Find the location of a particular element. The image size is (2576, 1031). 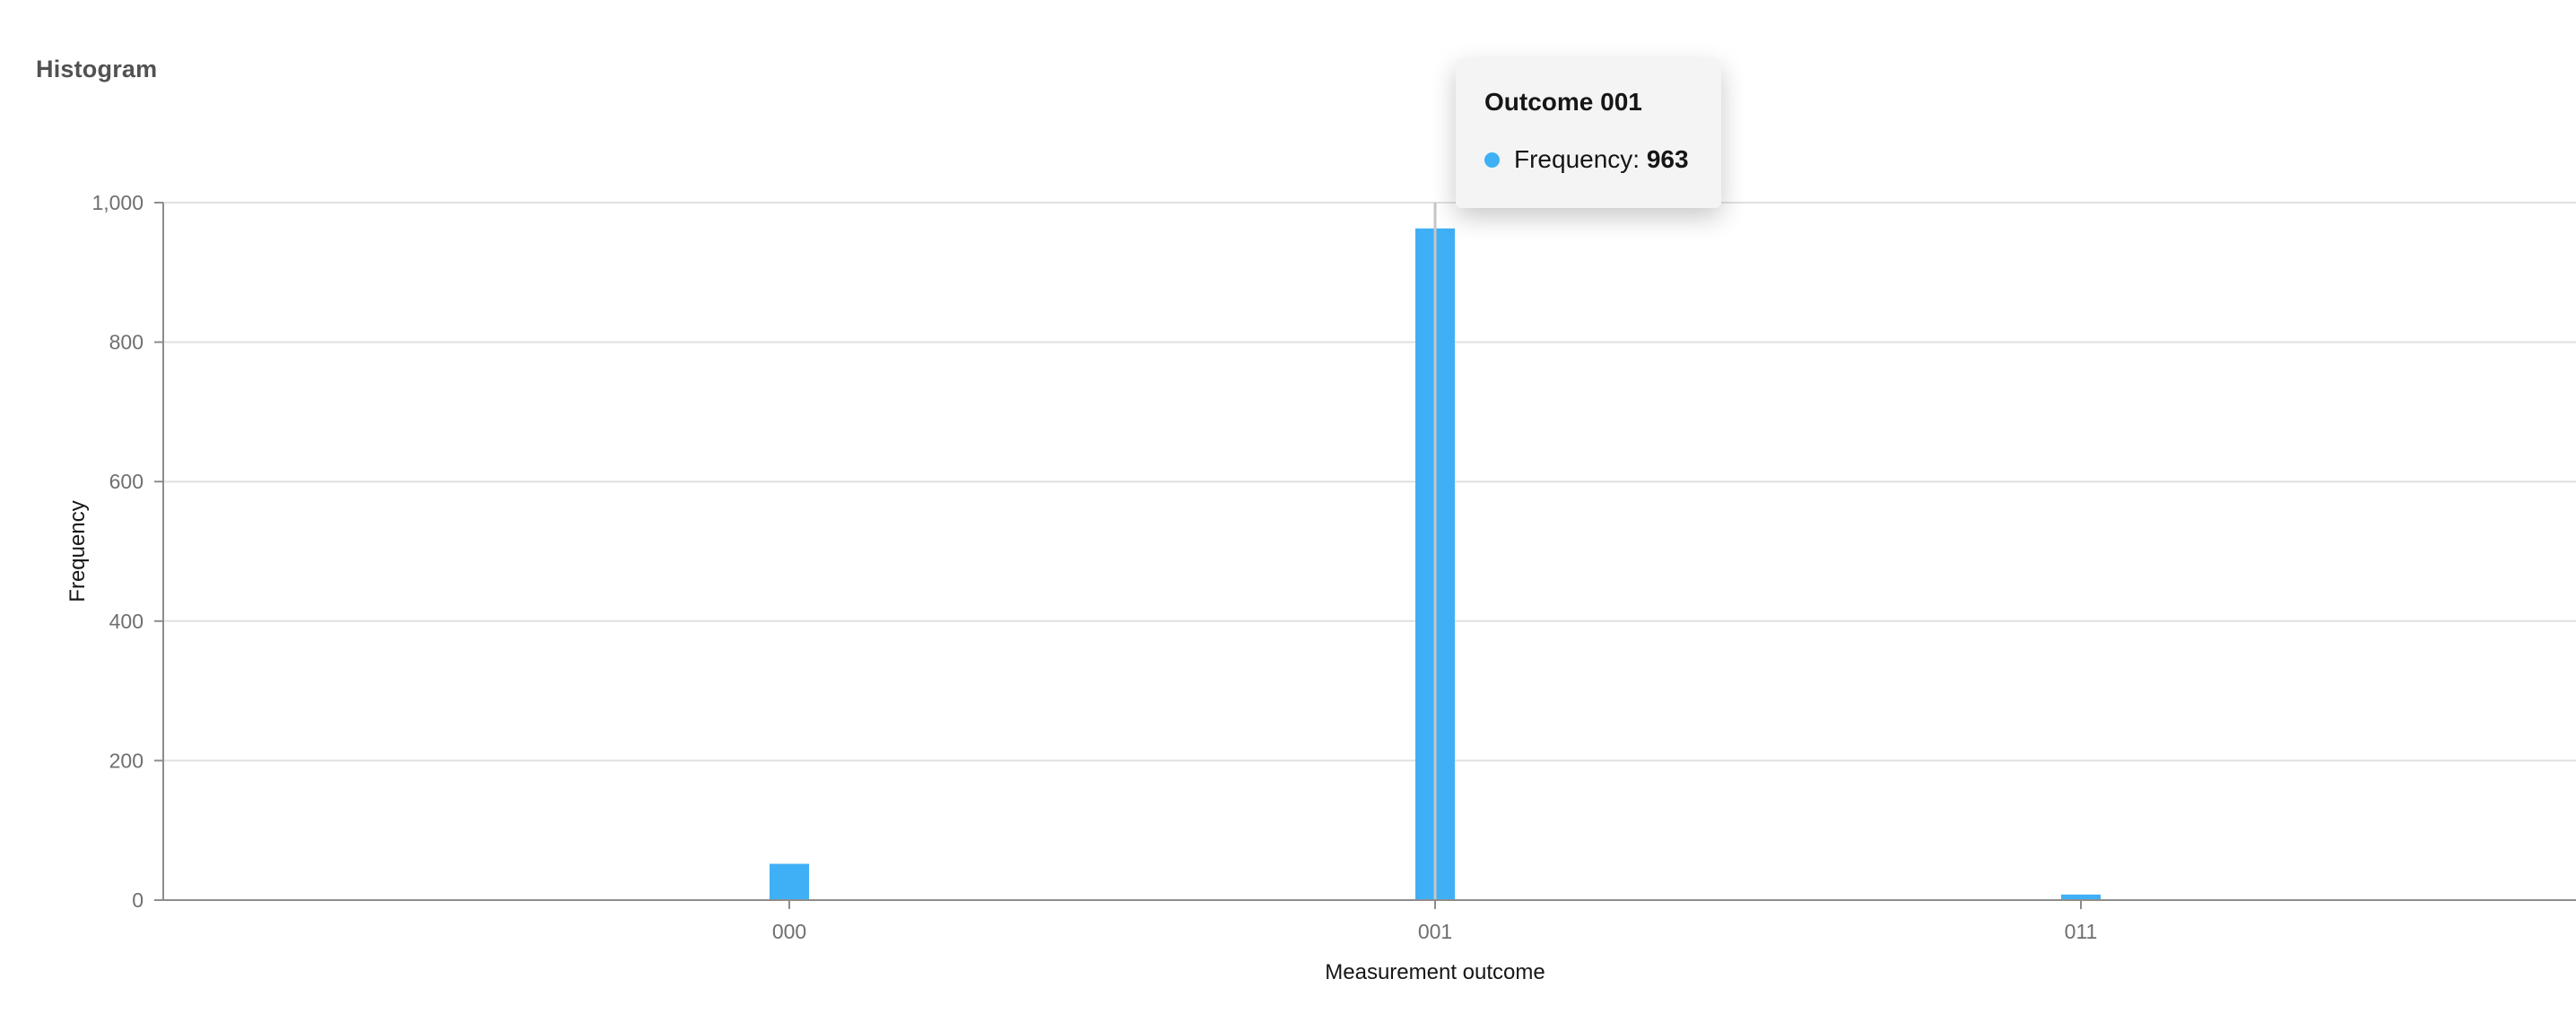

y-tick-label: 600 is located at coordinates (126, 481).